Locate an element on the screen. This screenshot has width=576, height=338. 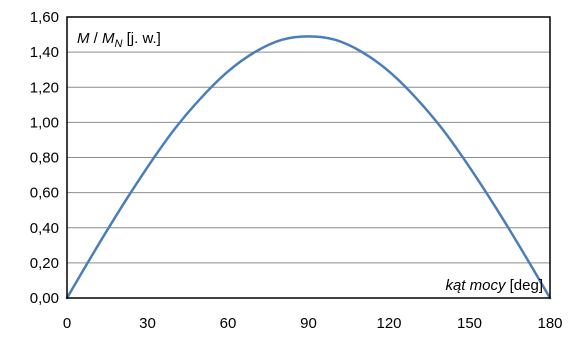
y-axis-symbol2: M is located at coordinates (108, 38).